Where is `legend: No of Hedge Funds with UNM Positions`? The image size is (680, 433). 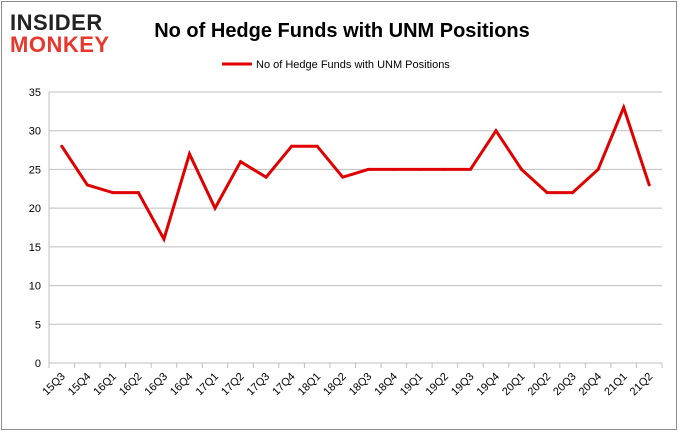 legend: No of Hedge Funds with UNM Positions is located at coordinates (336, 65).